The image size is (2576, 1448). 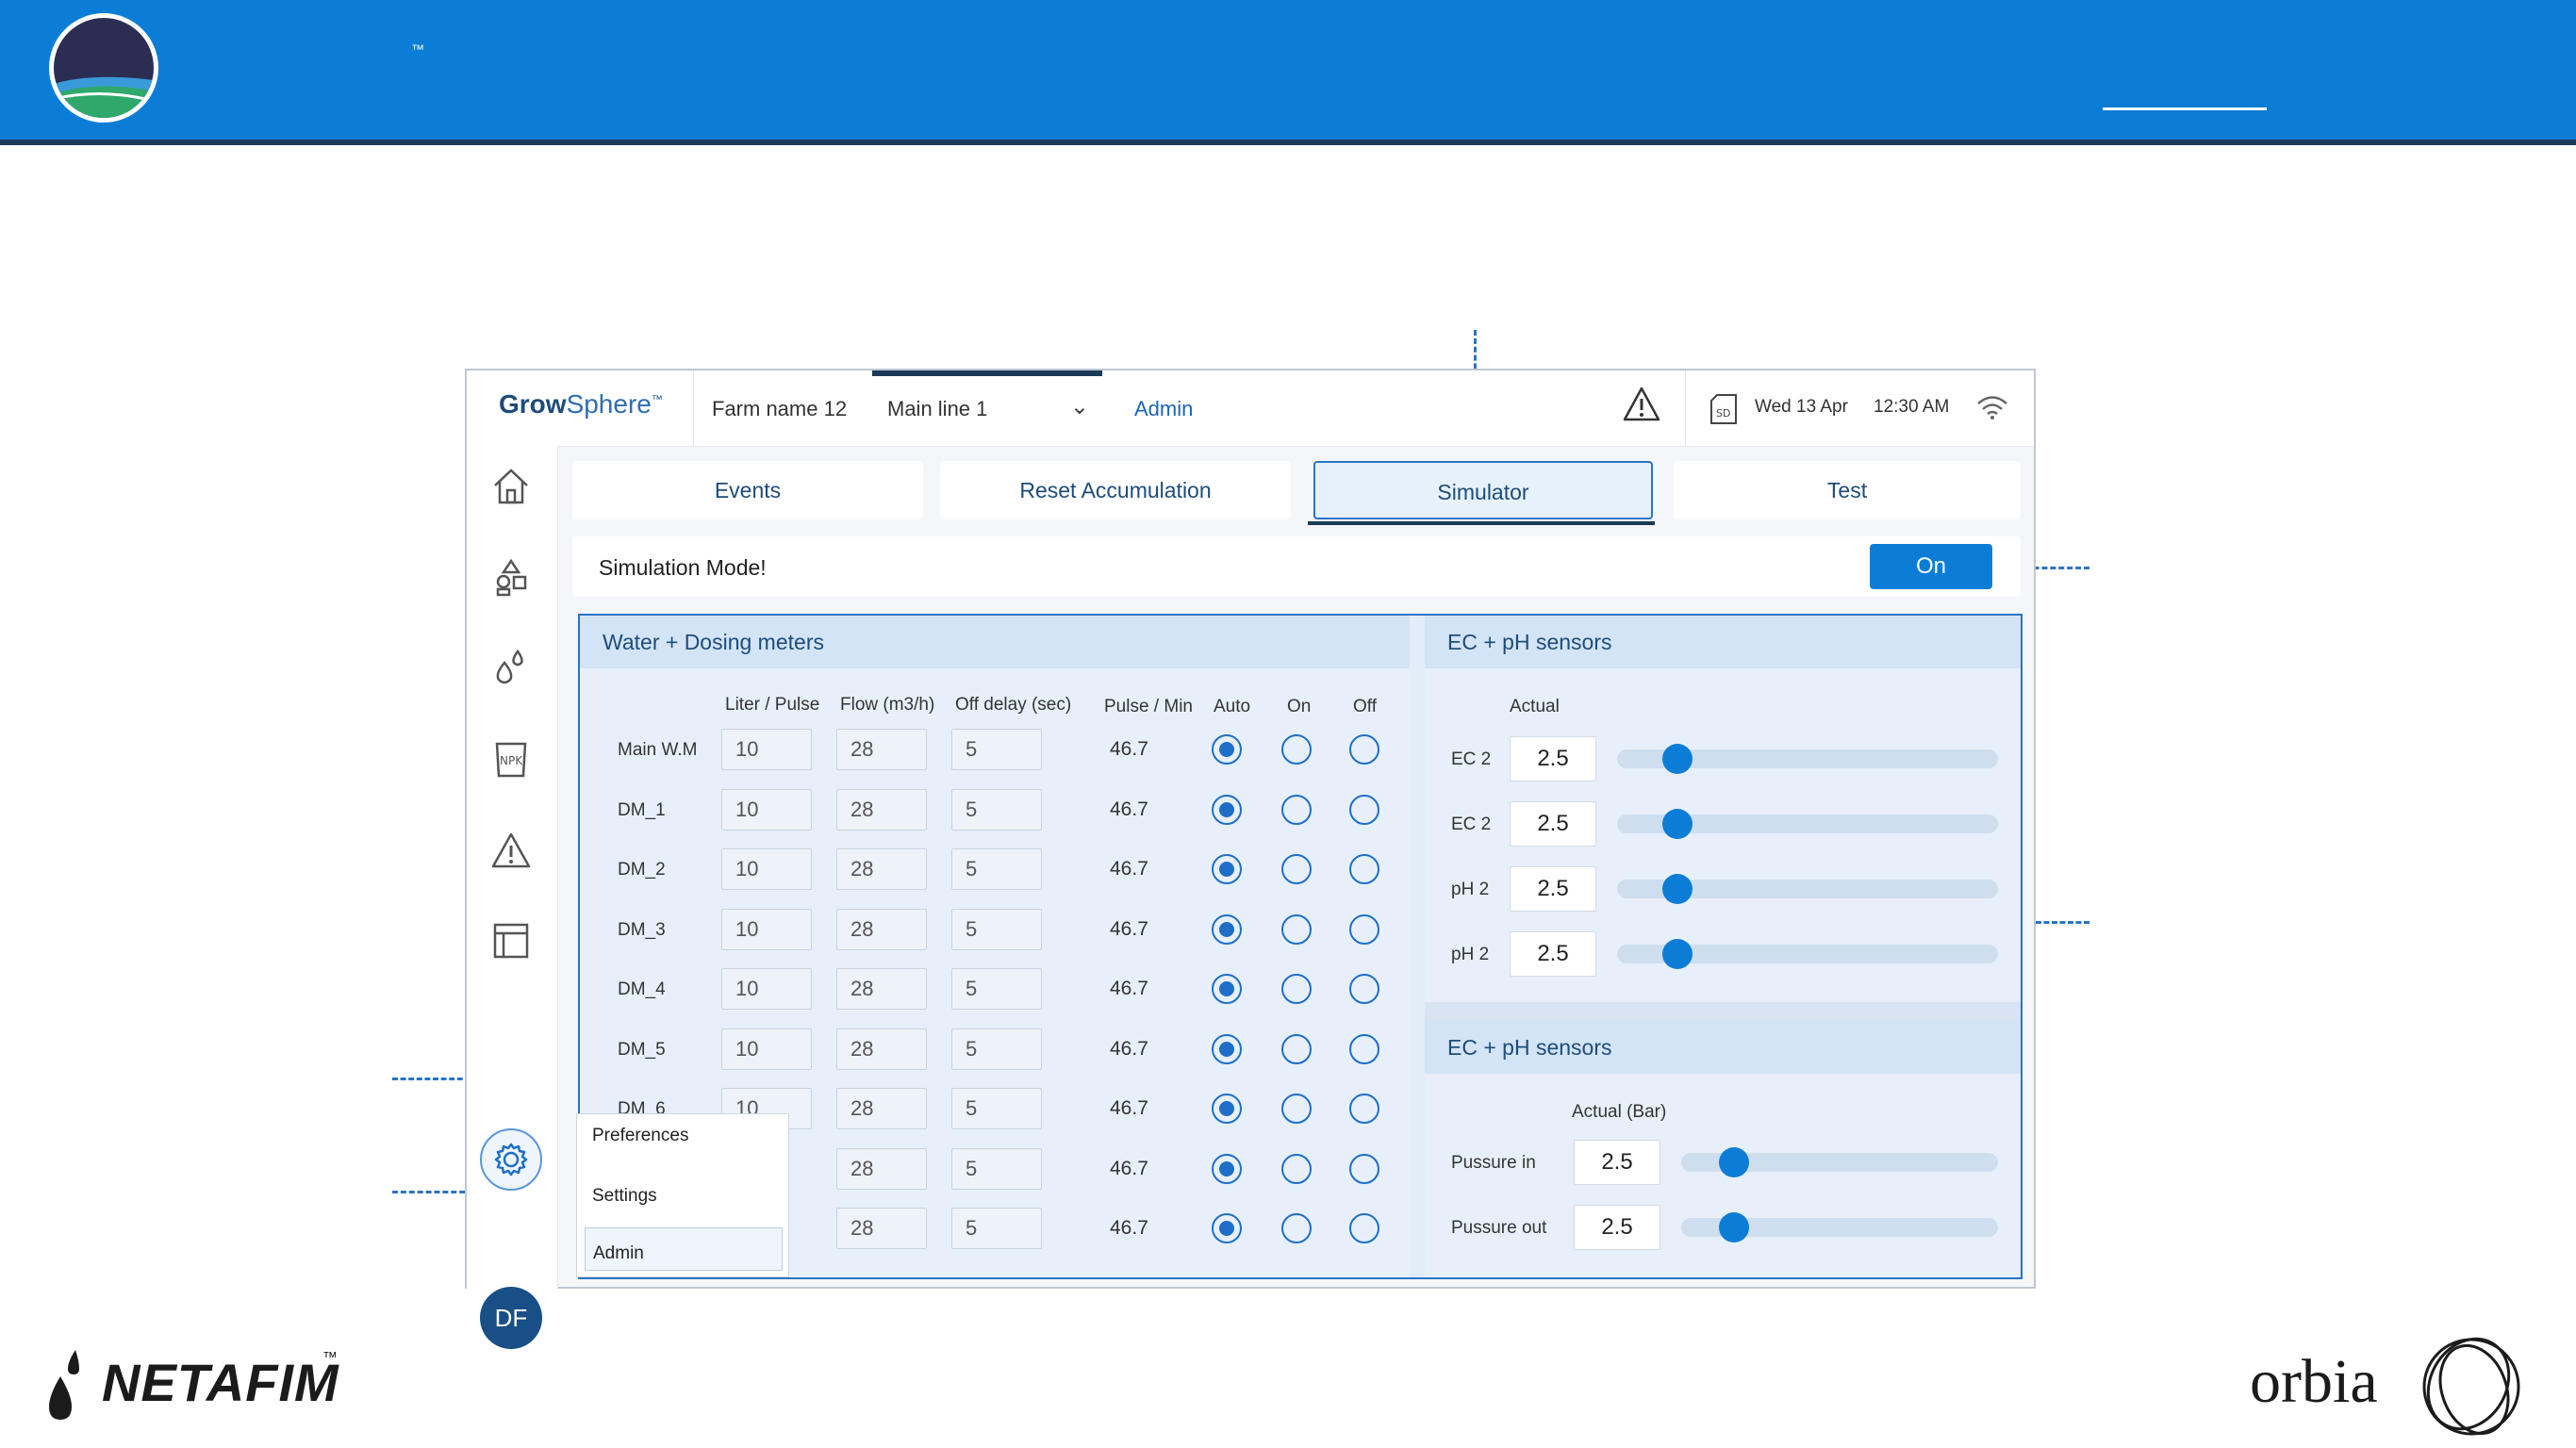 I want to click on banner-trademark: ™, so click(x=417, y=49).